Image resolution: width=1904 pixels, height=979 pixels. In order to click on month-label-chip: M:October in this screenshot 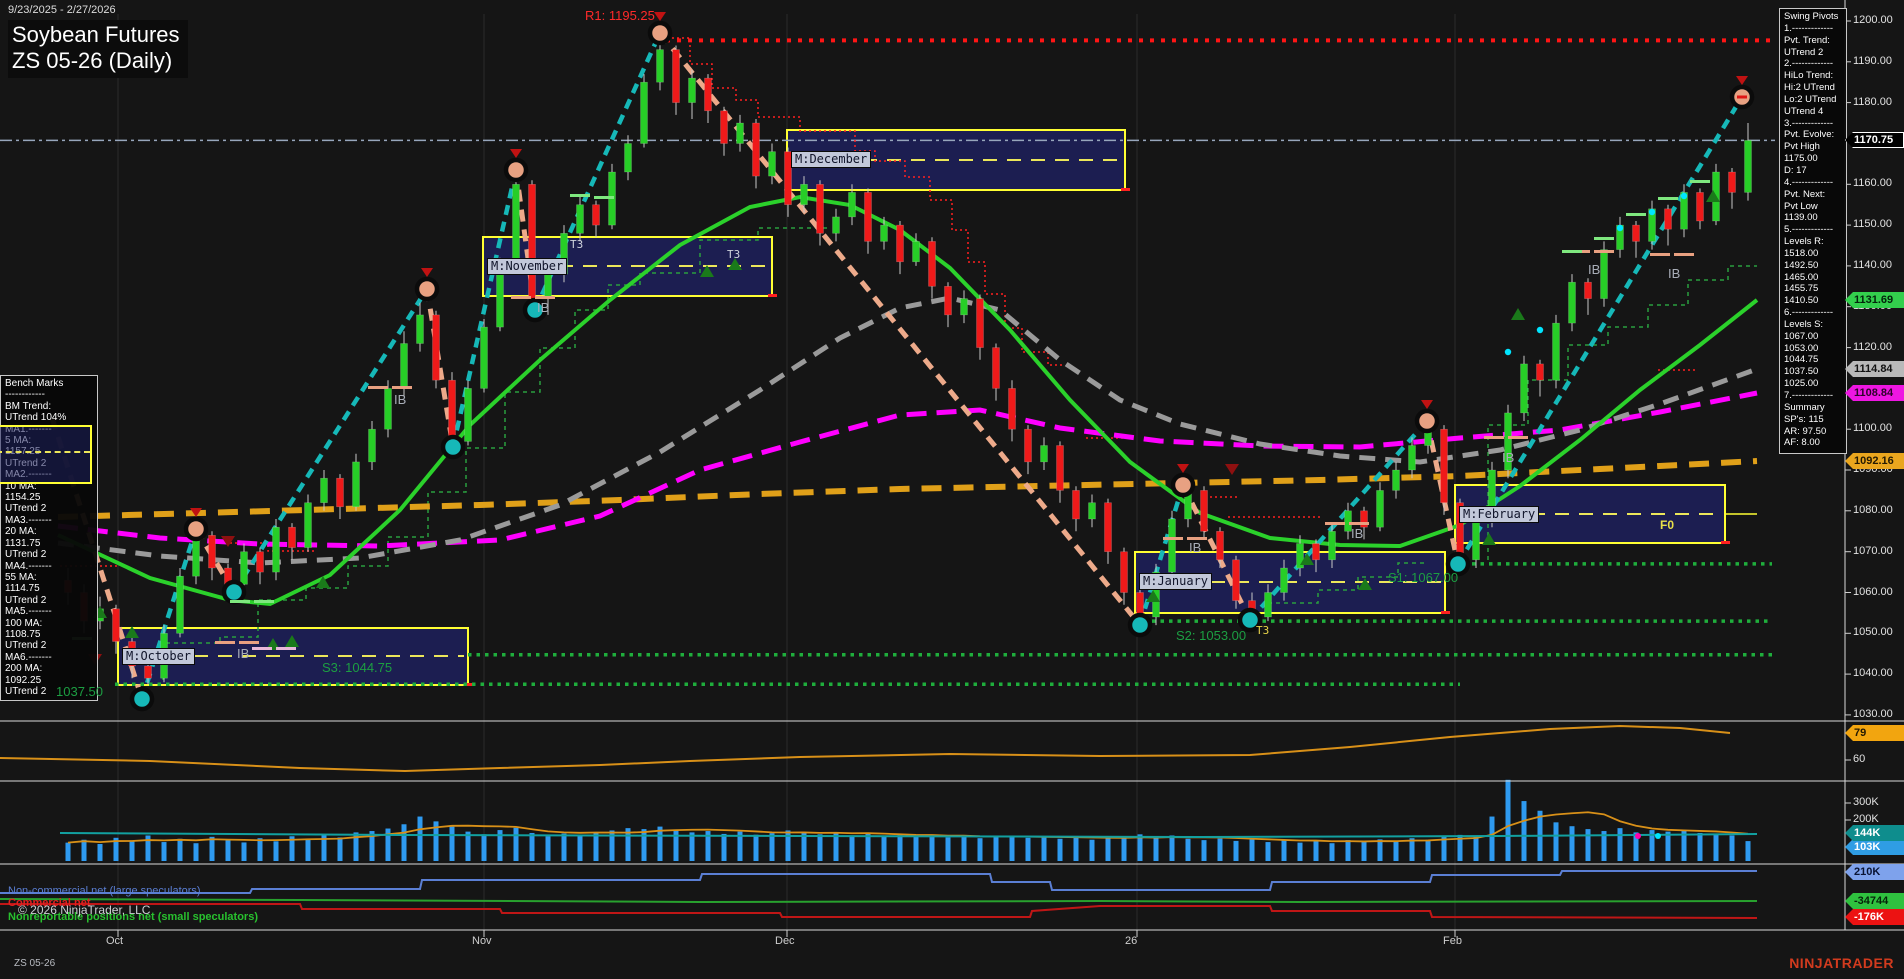, I will do `click(159, 656)`.